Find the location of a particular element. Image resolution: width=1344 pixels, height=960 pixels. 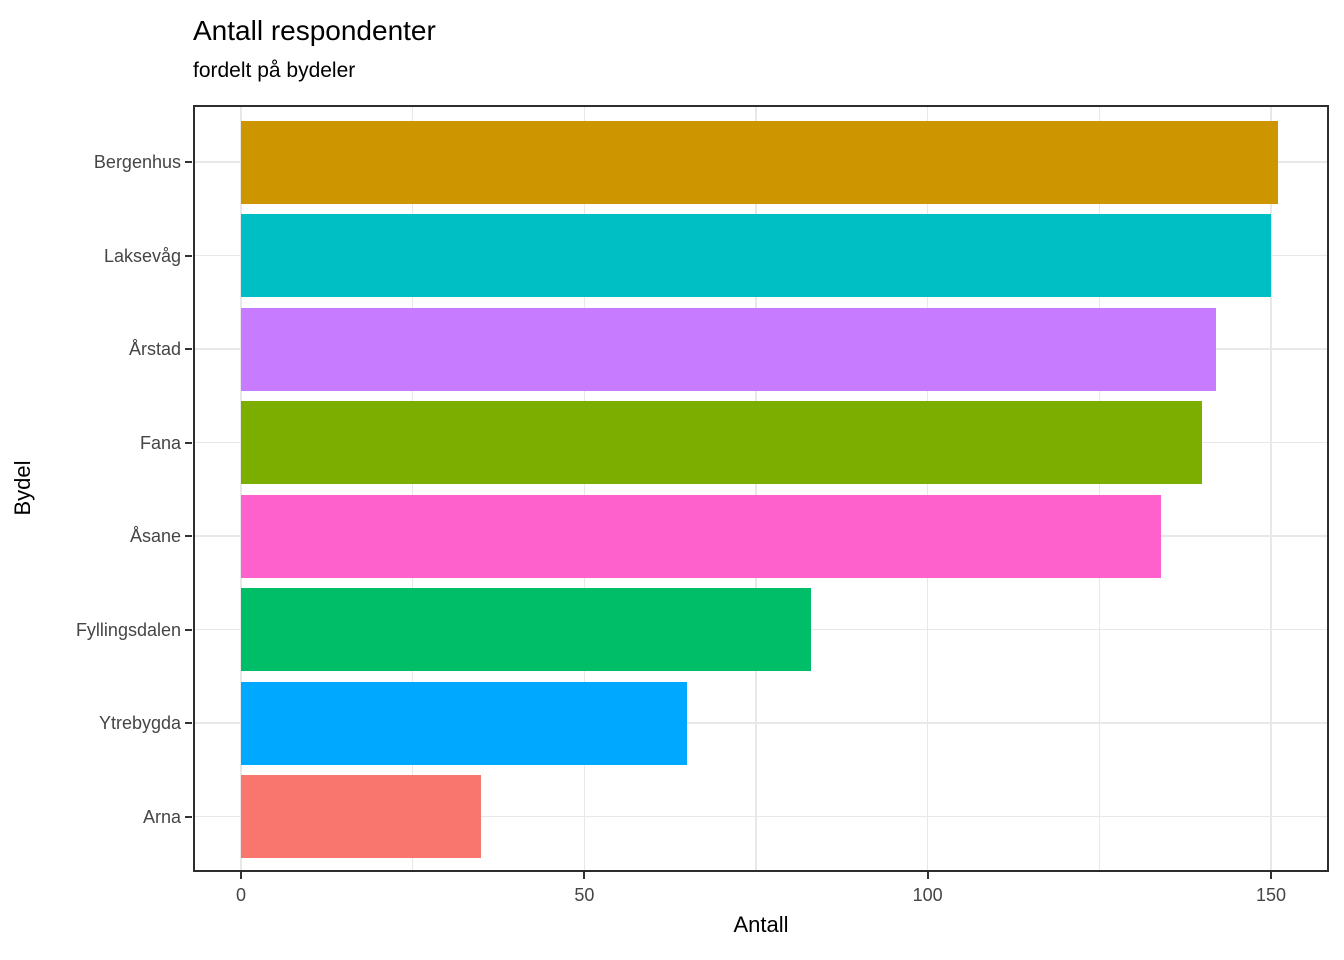

plot-title: Antall respondenter is located at coordinates (314, 30).